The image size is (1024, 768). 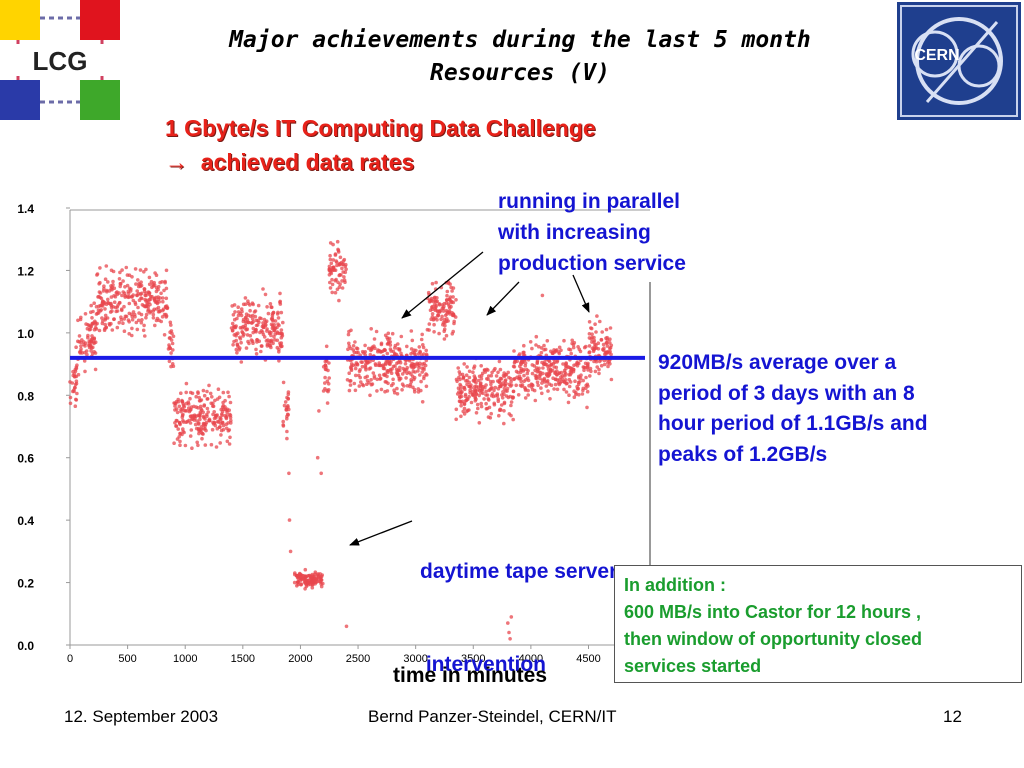 What do you see at coordinates (519, 73) in the screenshot?
I see `title-line-2: Resources (V)` at bounding box center [519, 73].